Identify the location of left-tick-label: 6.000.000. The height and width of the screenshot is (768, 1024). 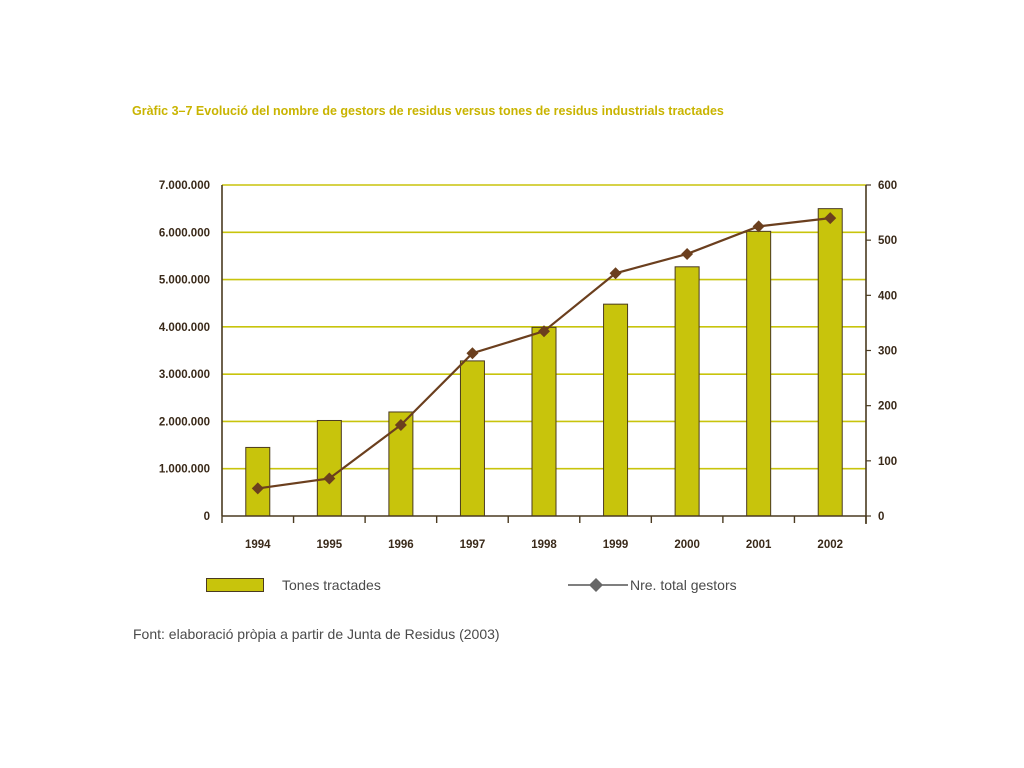
(184, 233).